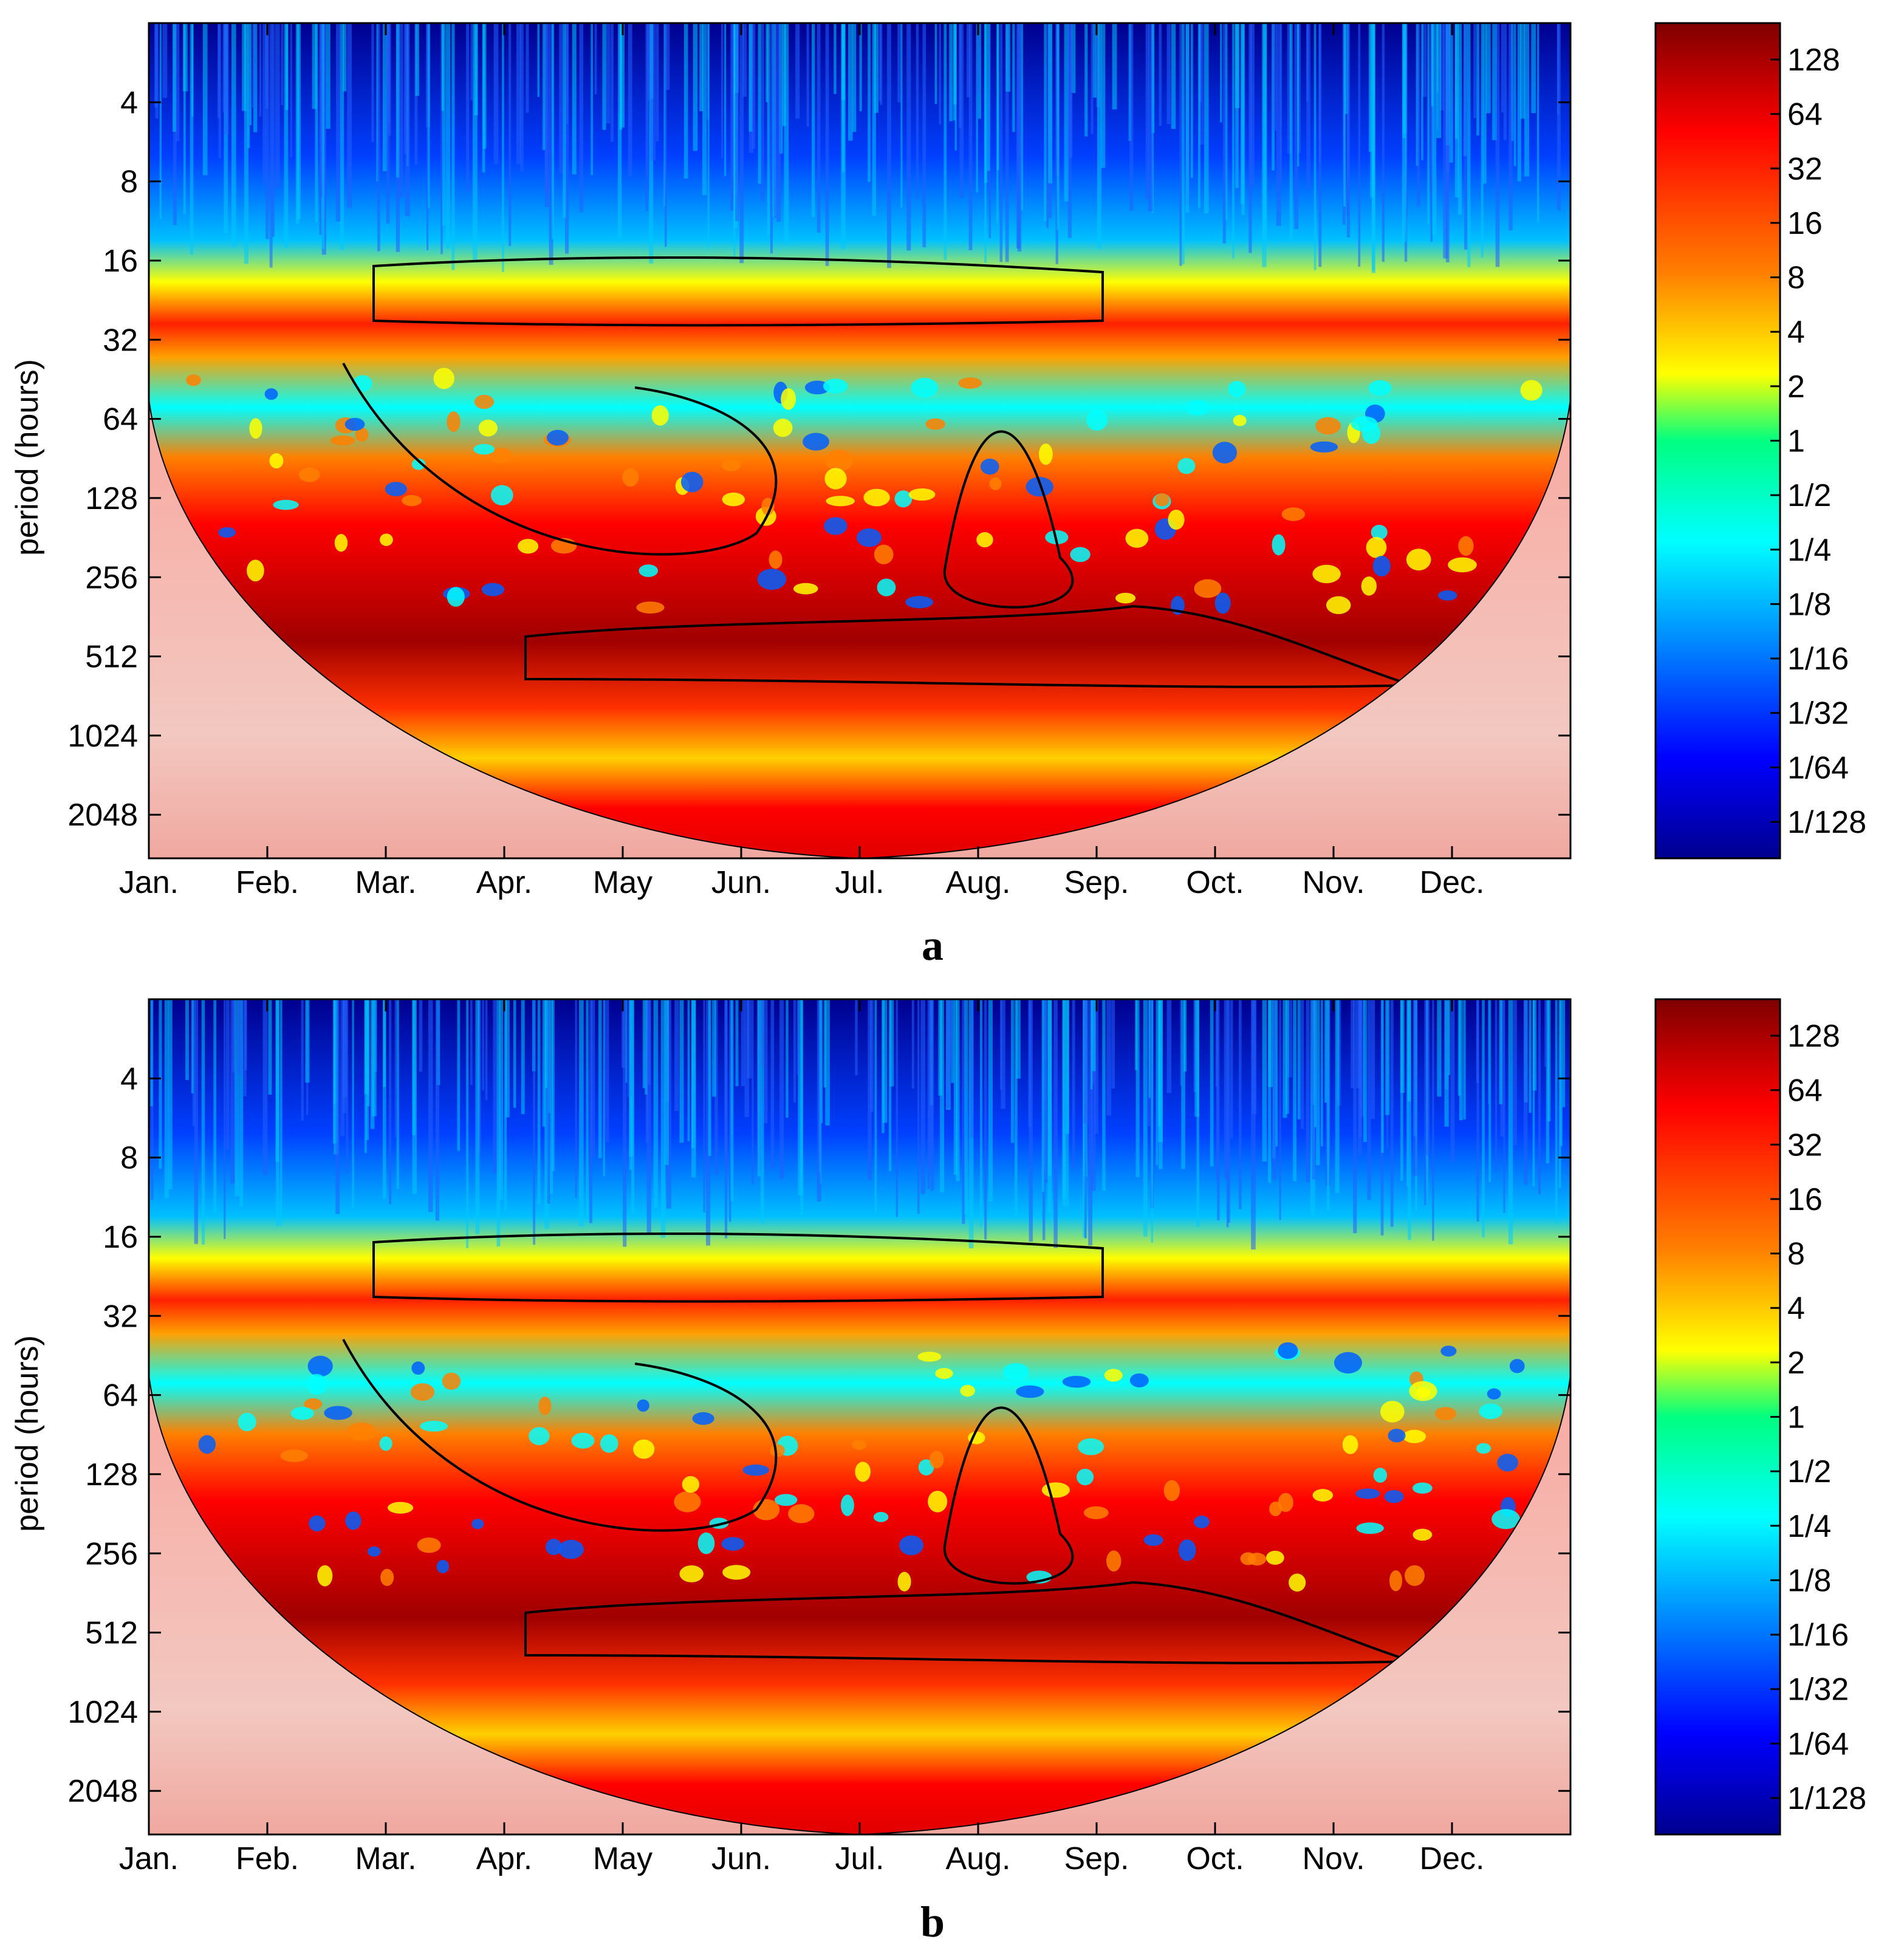  What do you see at coordinates (933, 1922) in the screenshot?
I see `panel-letter: b` at bounding box center [933, 1922].